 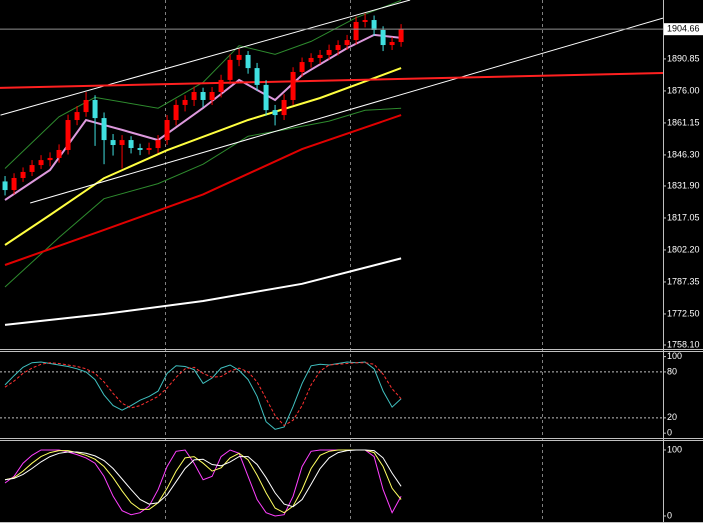 What do you see at coordinates (683, 154) in the screenshot?
I see `y-tick-label: 1846.30` at bounding box center [683, 154].